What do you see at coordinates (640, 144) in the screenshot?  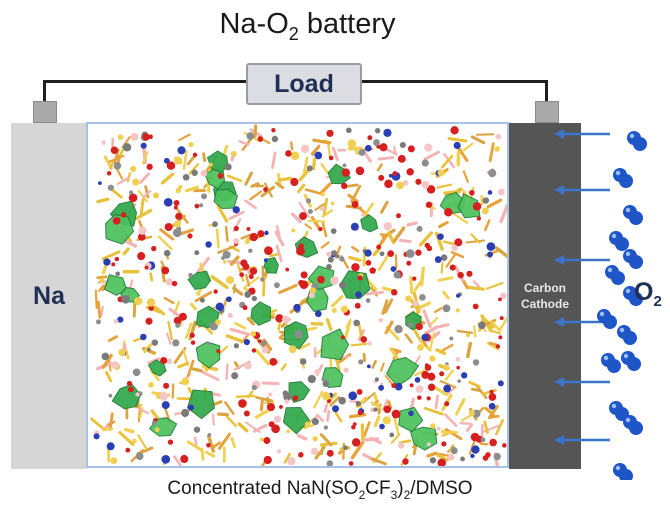 I see `oxygen-atom` at bounding box center [640, 144].